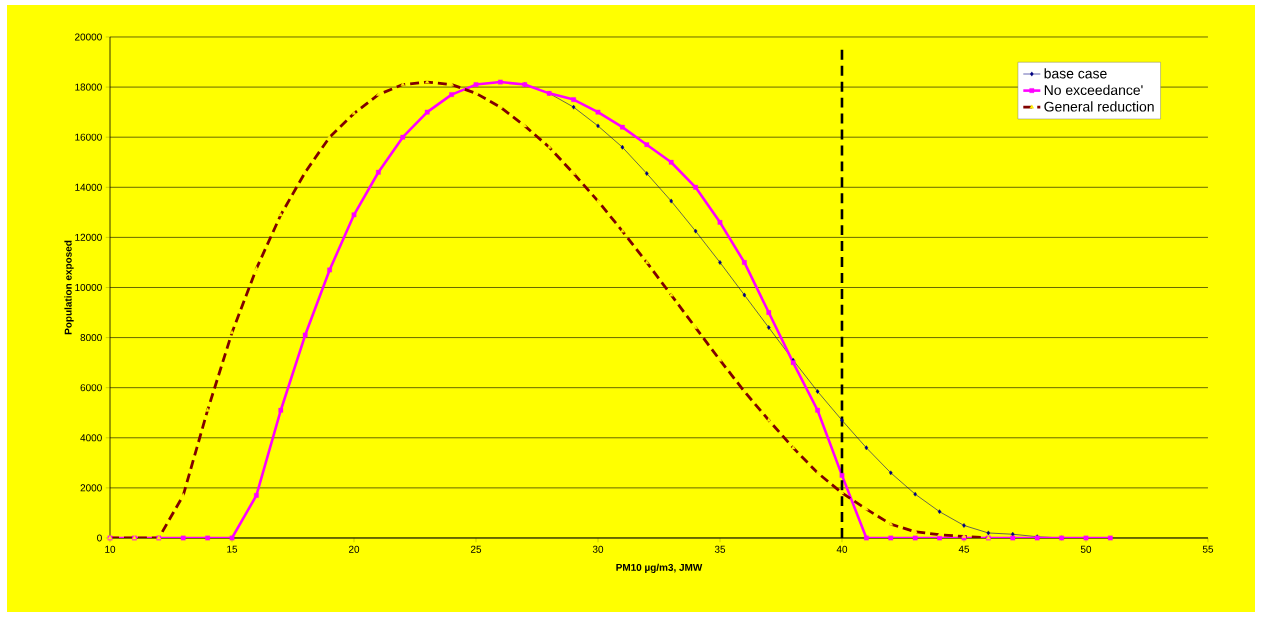 The width and height of the screenshot is (1261, 617). Describe the element at coordinates (598, 549) in the screenshot. I see `x-tick-label: 30` at that location.